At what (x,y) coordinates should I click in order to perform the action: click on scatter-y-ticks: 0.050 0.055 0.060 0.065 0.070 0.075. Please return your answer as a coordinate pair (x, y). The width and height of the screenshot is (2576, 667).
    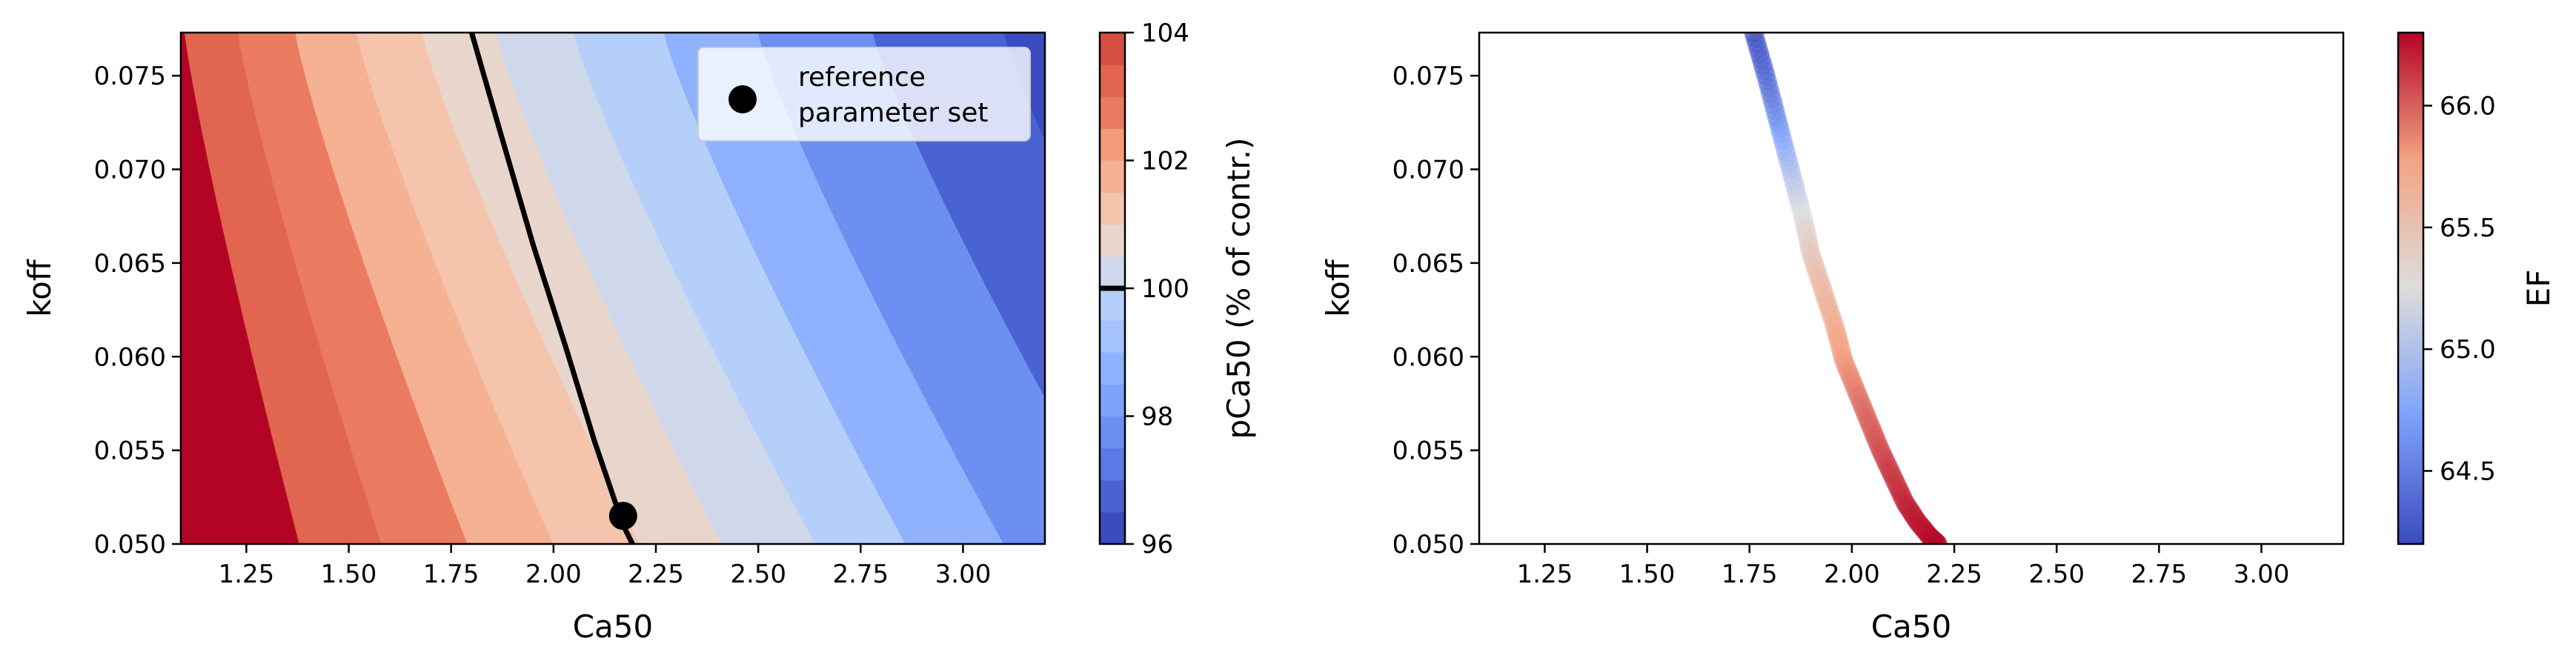
    Looking at the image, I should click on (1435, 311).